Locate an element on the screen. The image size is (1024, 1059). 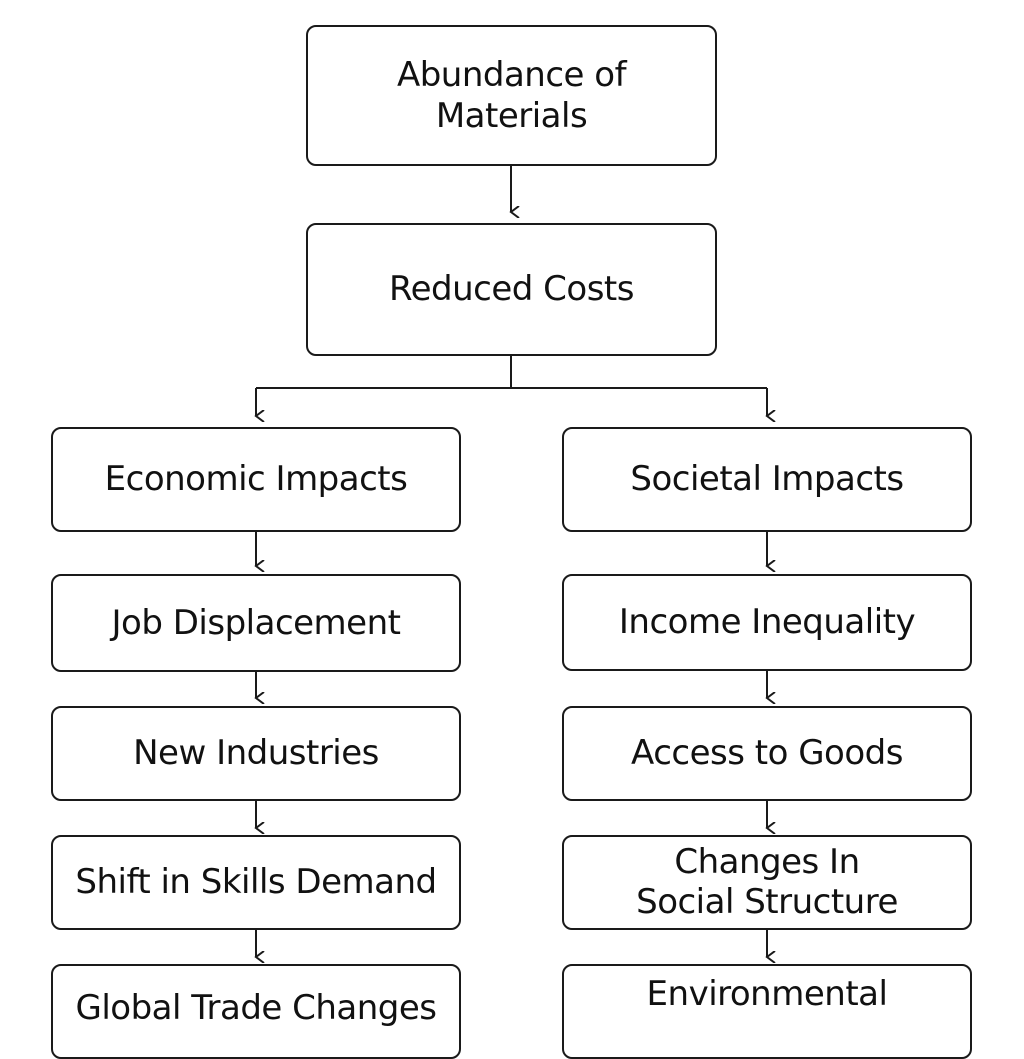
node-new-industries-label: New Industries is located at coordinates (256, 753).